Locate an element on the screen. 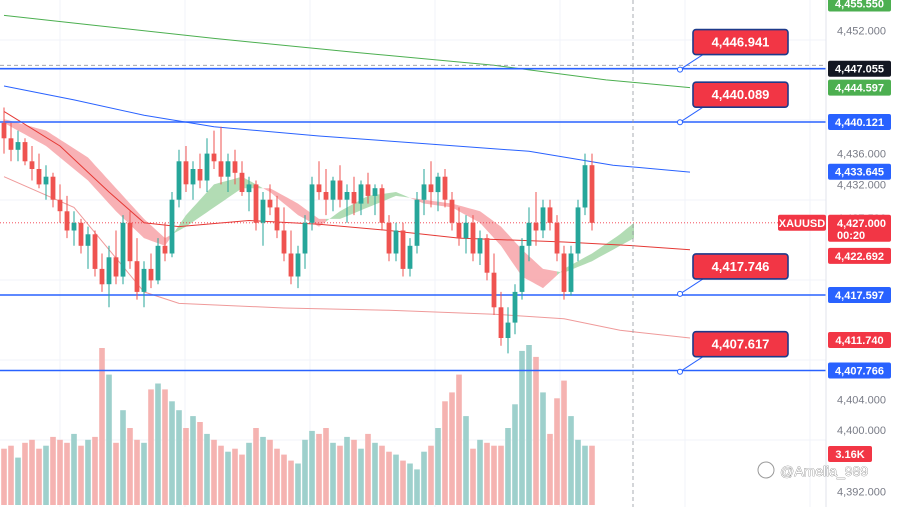  price-axis-tick-label: 4,392.000 is located at coordinates (861, 493).